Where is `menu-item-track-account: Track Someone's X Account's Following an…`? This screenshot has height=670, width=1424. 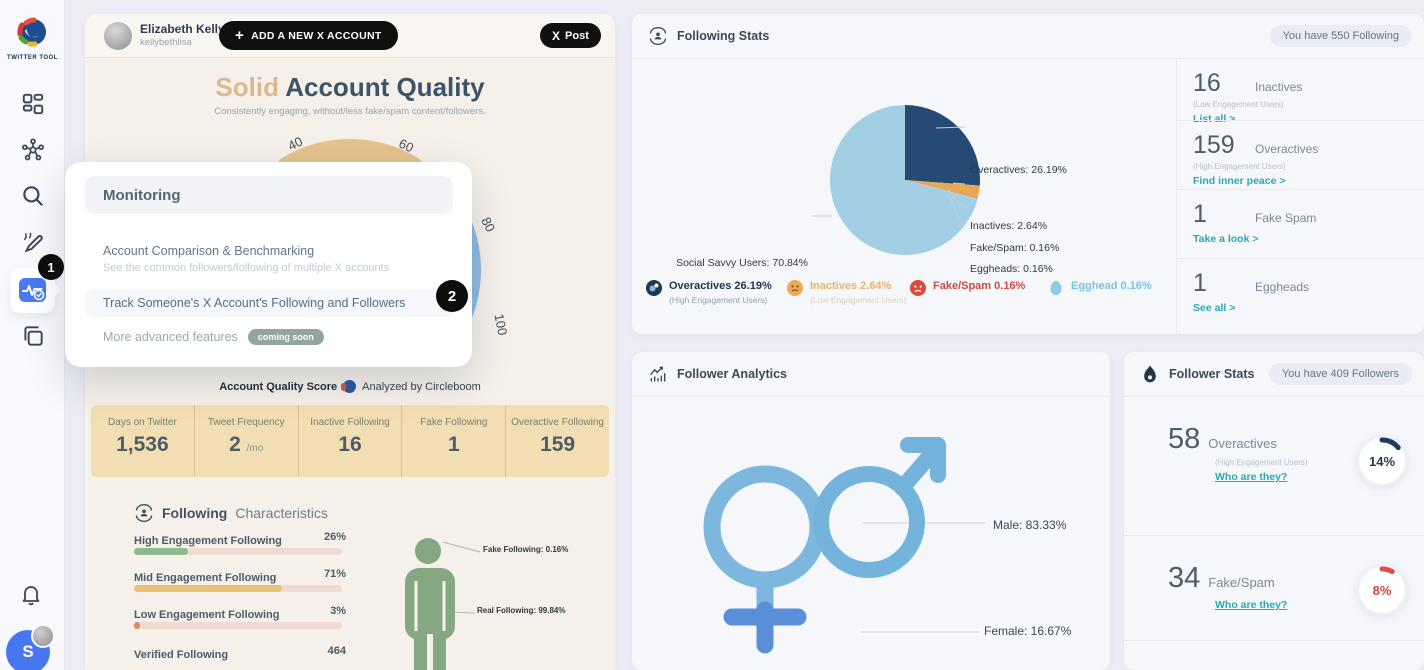 menu-item-track-account: Track Someone's X Account's Following an… is located at coordinates (270, 303).